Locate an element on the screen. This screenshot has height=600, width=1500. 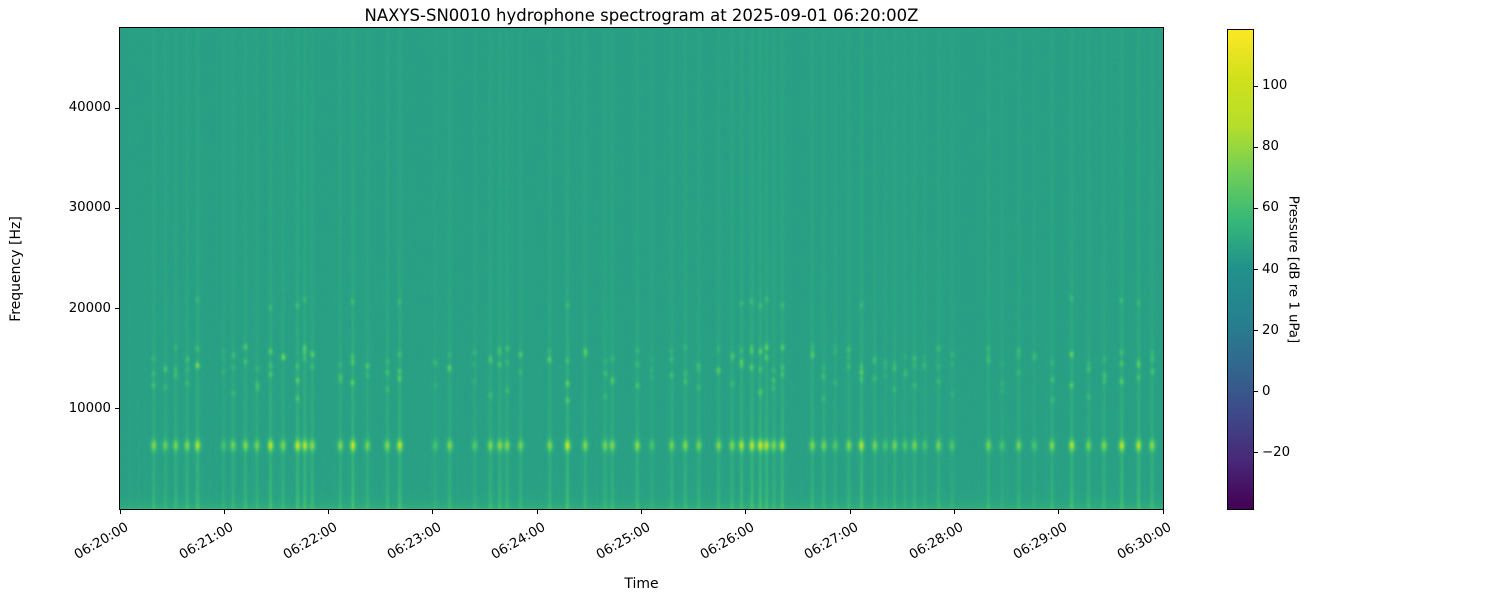
y-tick-label: 20000 is located at coordinates (89, 308).